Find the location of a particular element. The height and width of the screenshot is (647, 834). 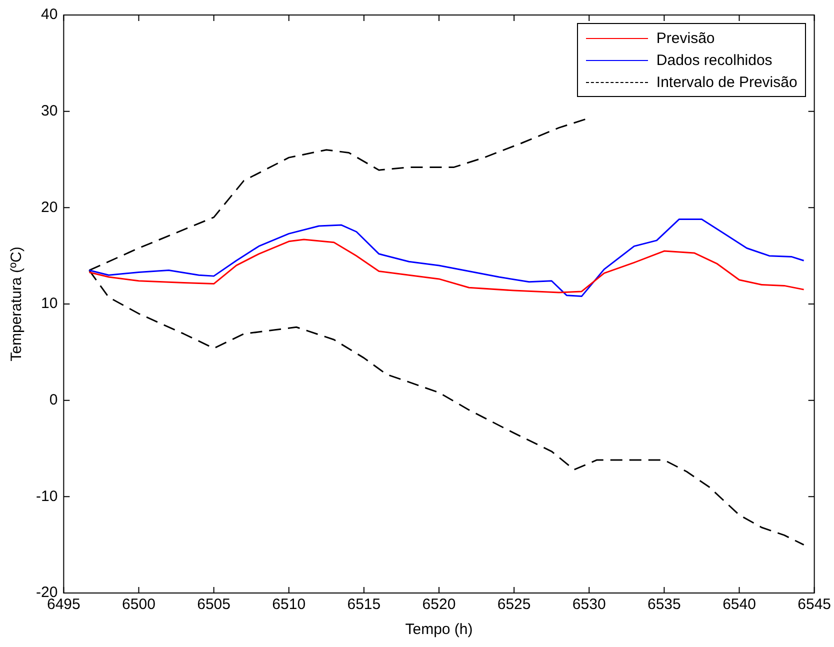

y-axis-title: Temperatura (ºC) is located at coordinates (17, 304).